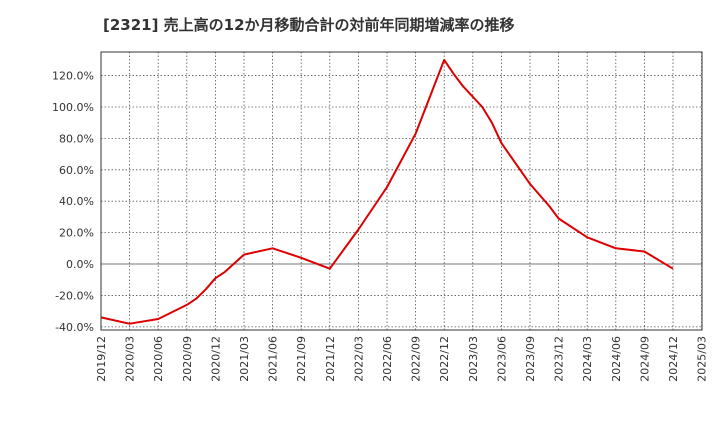 The height and width of the screenshot is (440, 720). What do you see at coordinates (644, 359) in the screenshot?
I see `x-tick-label: 2024/09` at bounding box center [644, 359].